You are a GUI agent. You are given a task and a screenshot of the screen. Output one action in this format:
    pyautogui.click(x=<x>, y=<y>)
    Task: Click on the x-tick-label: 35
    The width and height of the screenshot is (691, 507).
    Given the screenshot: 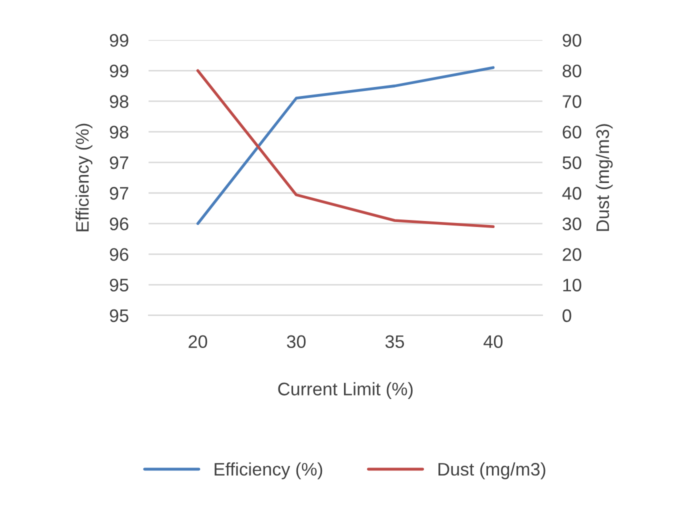 What is the action you would take?
    pyautogui.click(x=394, y=341)
    